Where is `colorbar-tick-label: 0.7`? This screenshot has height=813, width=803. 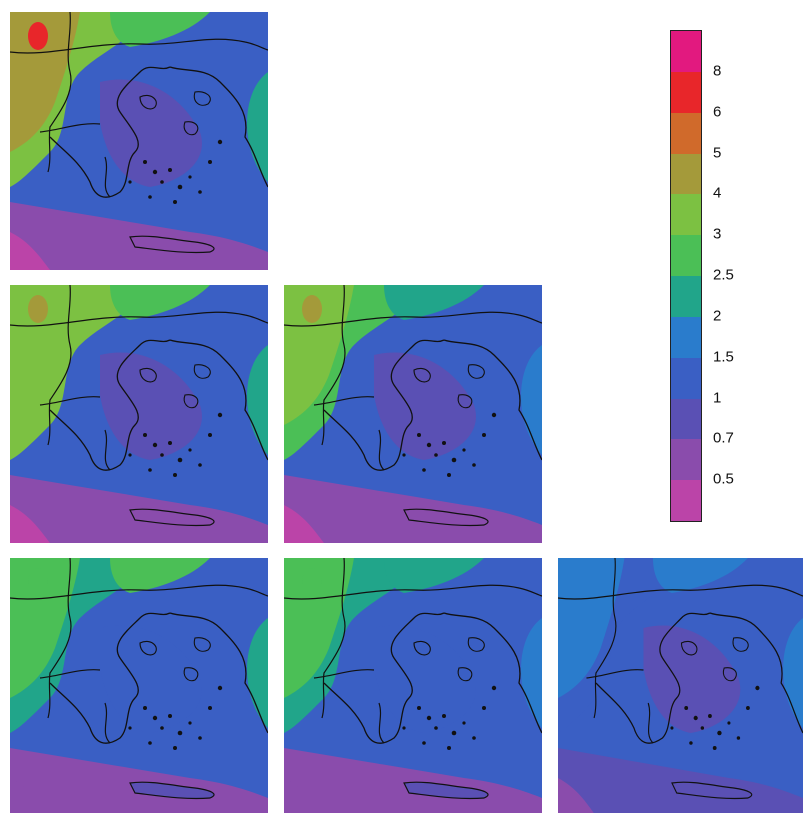 colorbar-tick-label: 0.7 is located at coordinates (723, 438).